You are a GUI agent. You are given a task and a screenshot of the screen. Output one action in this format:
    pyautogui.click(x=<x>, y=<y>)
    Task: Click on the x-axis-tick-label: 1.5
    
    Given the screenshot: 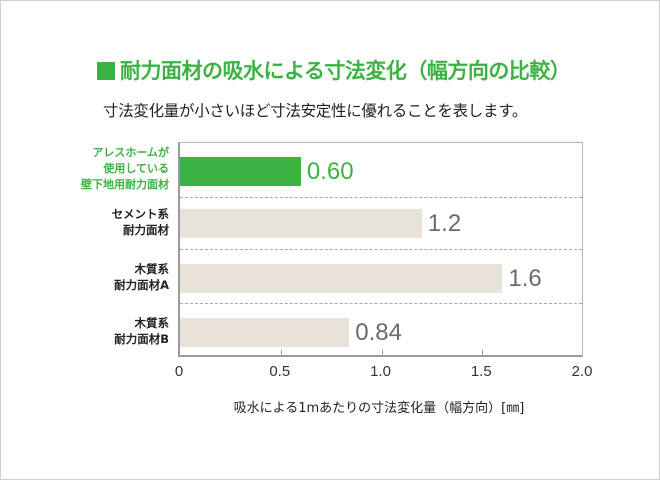 What is the action you would take?
    pyautogui.click(x=481, y=371)
    